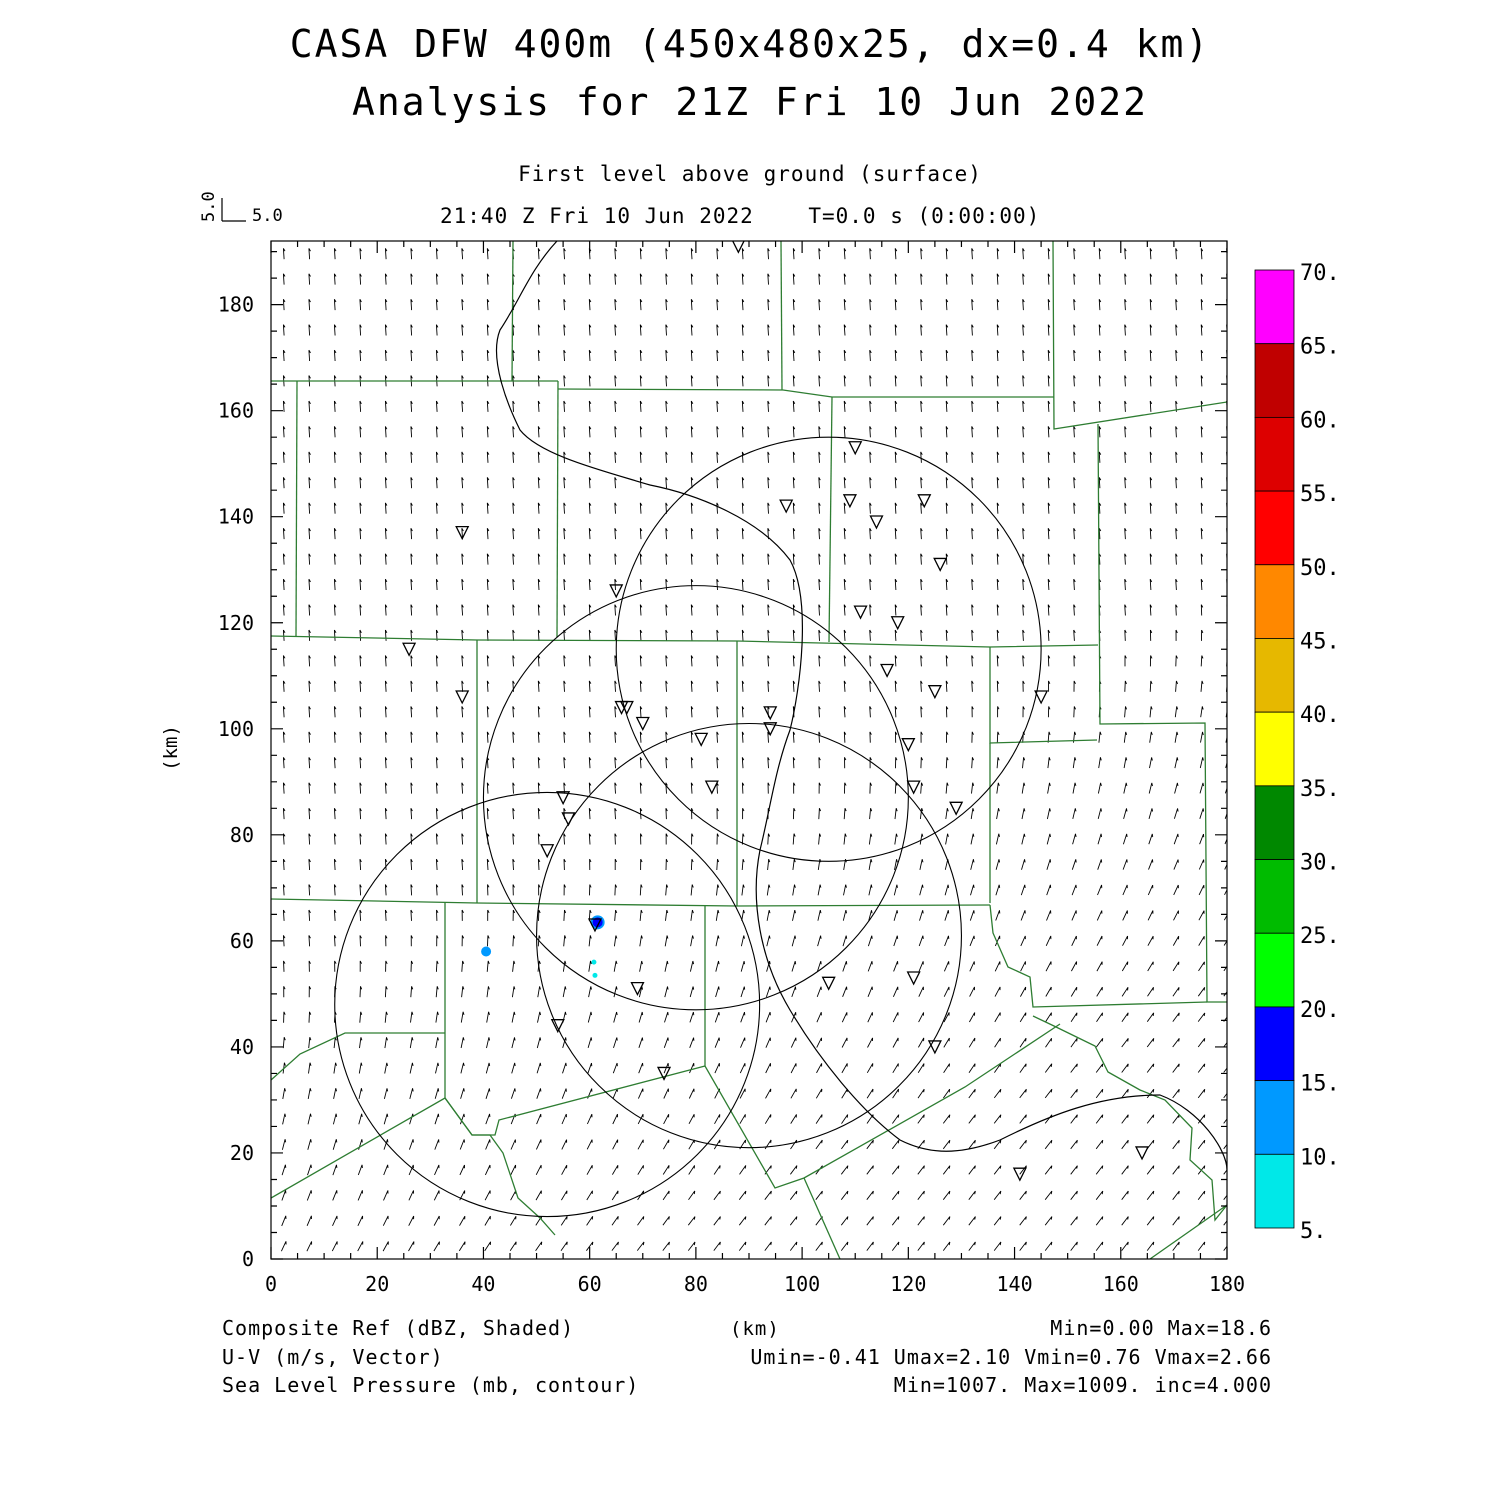  I want to click on y-tick-label: 180, so click(236, 305).